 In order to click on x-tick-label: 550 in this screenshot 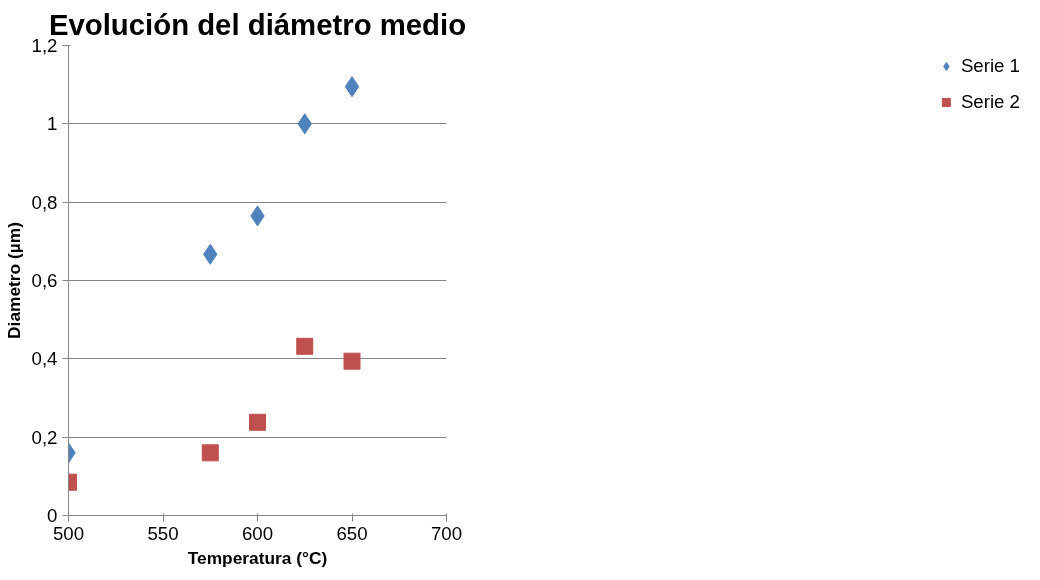, I will do `click(163, 533)`.